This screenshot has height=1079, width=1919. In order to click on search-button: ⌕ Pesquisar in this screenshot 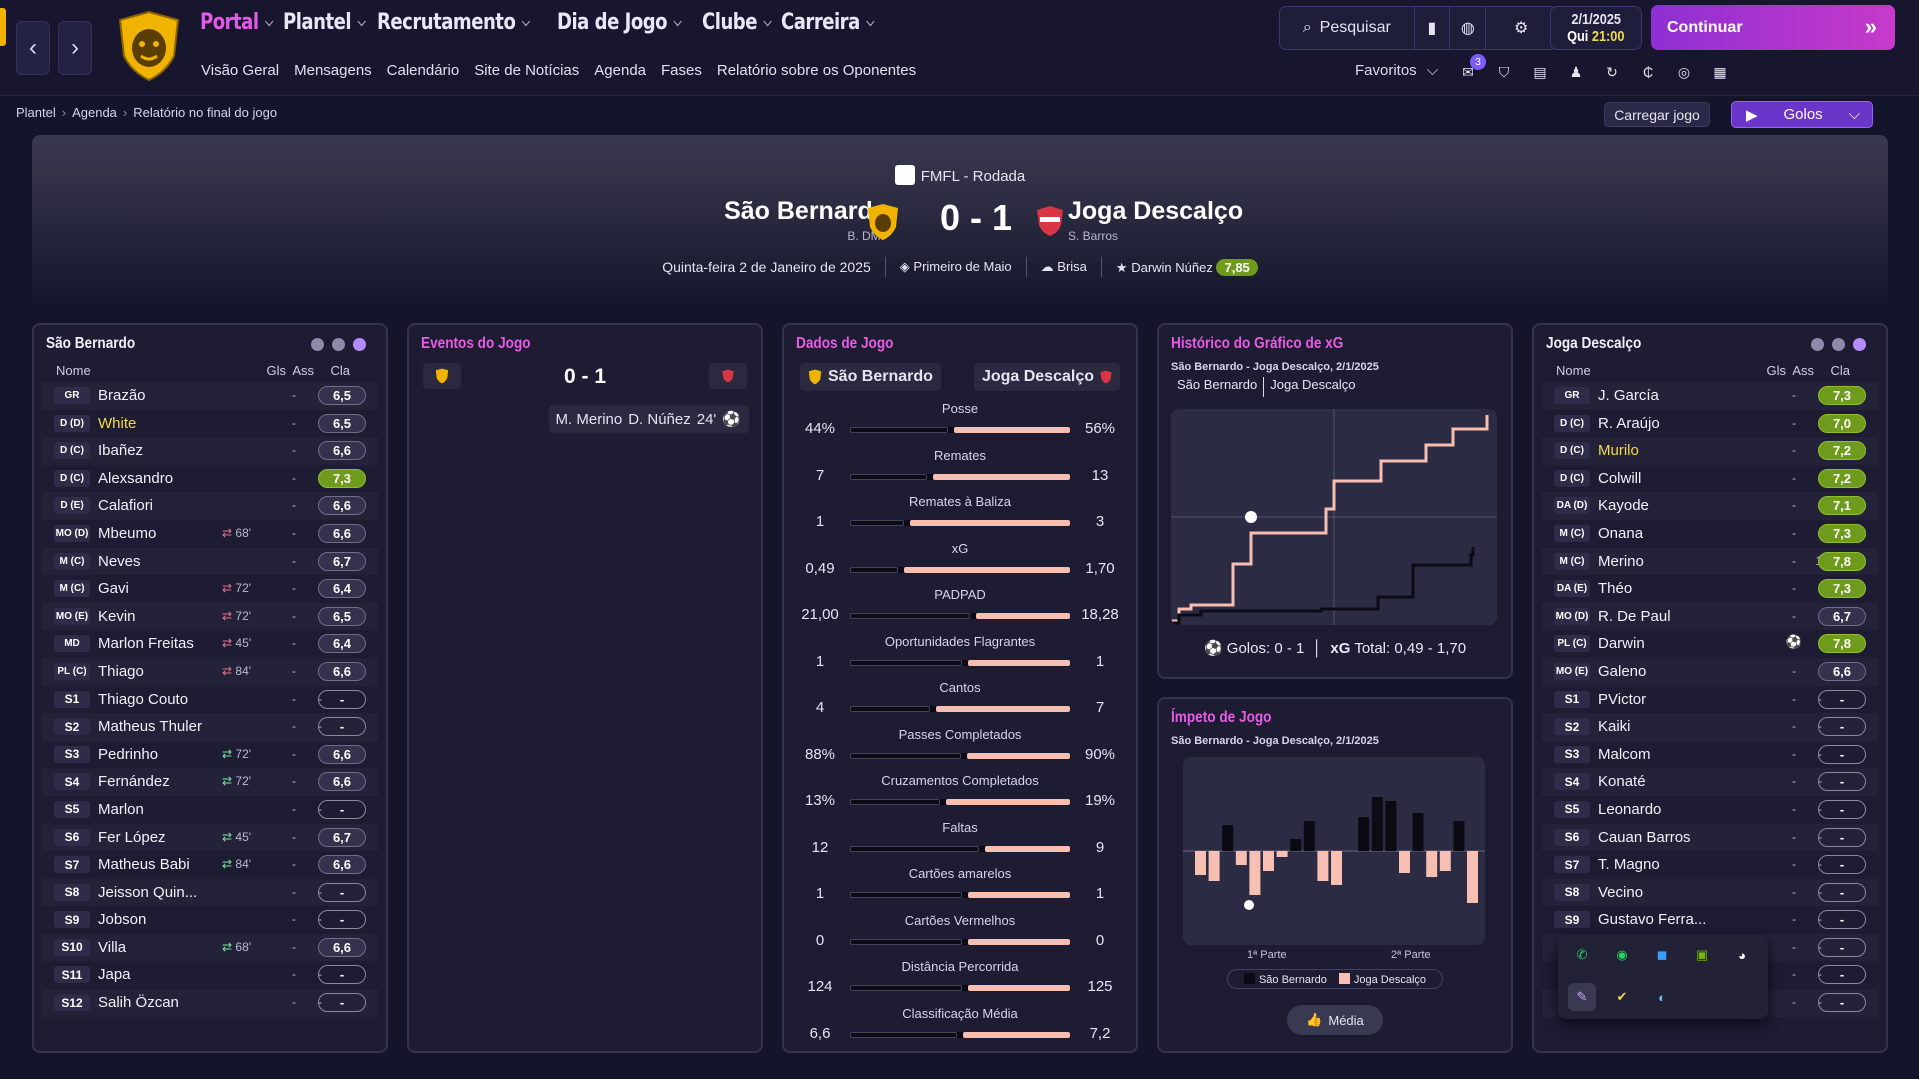, I will do `click(1347, 28)`.